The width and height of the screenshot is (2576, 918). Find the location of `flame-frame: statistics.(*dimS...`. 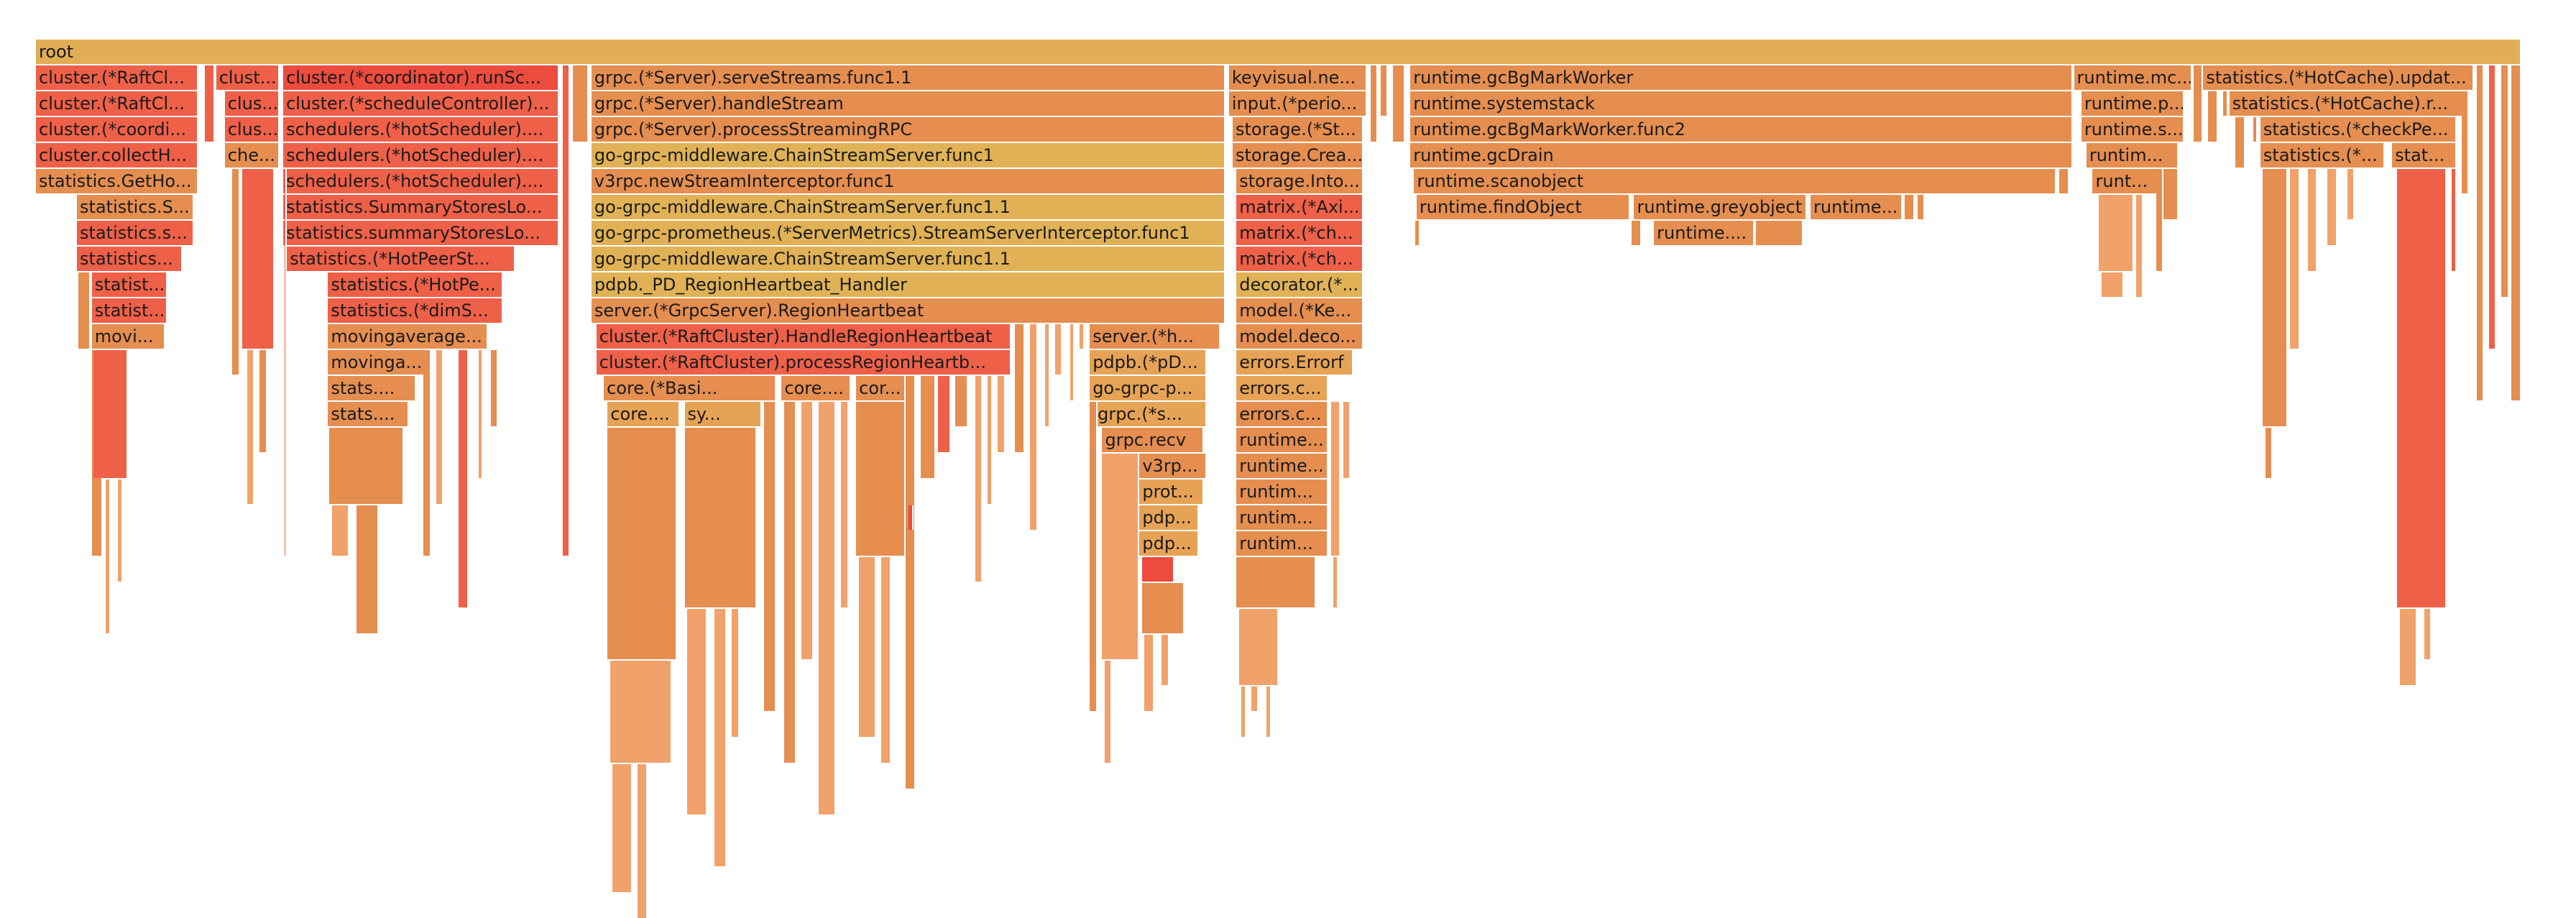

flame-frame: statistics.(*dimS... is located at coordinates (416, 310).